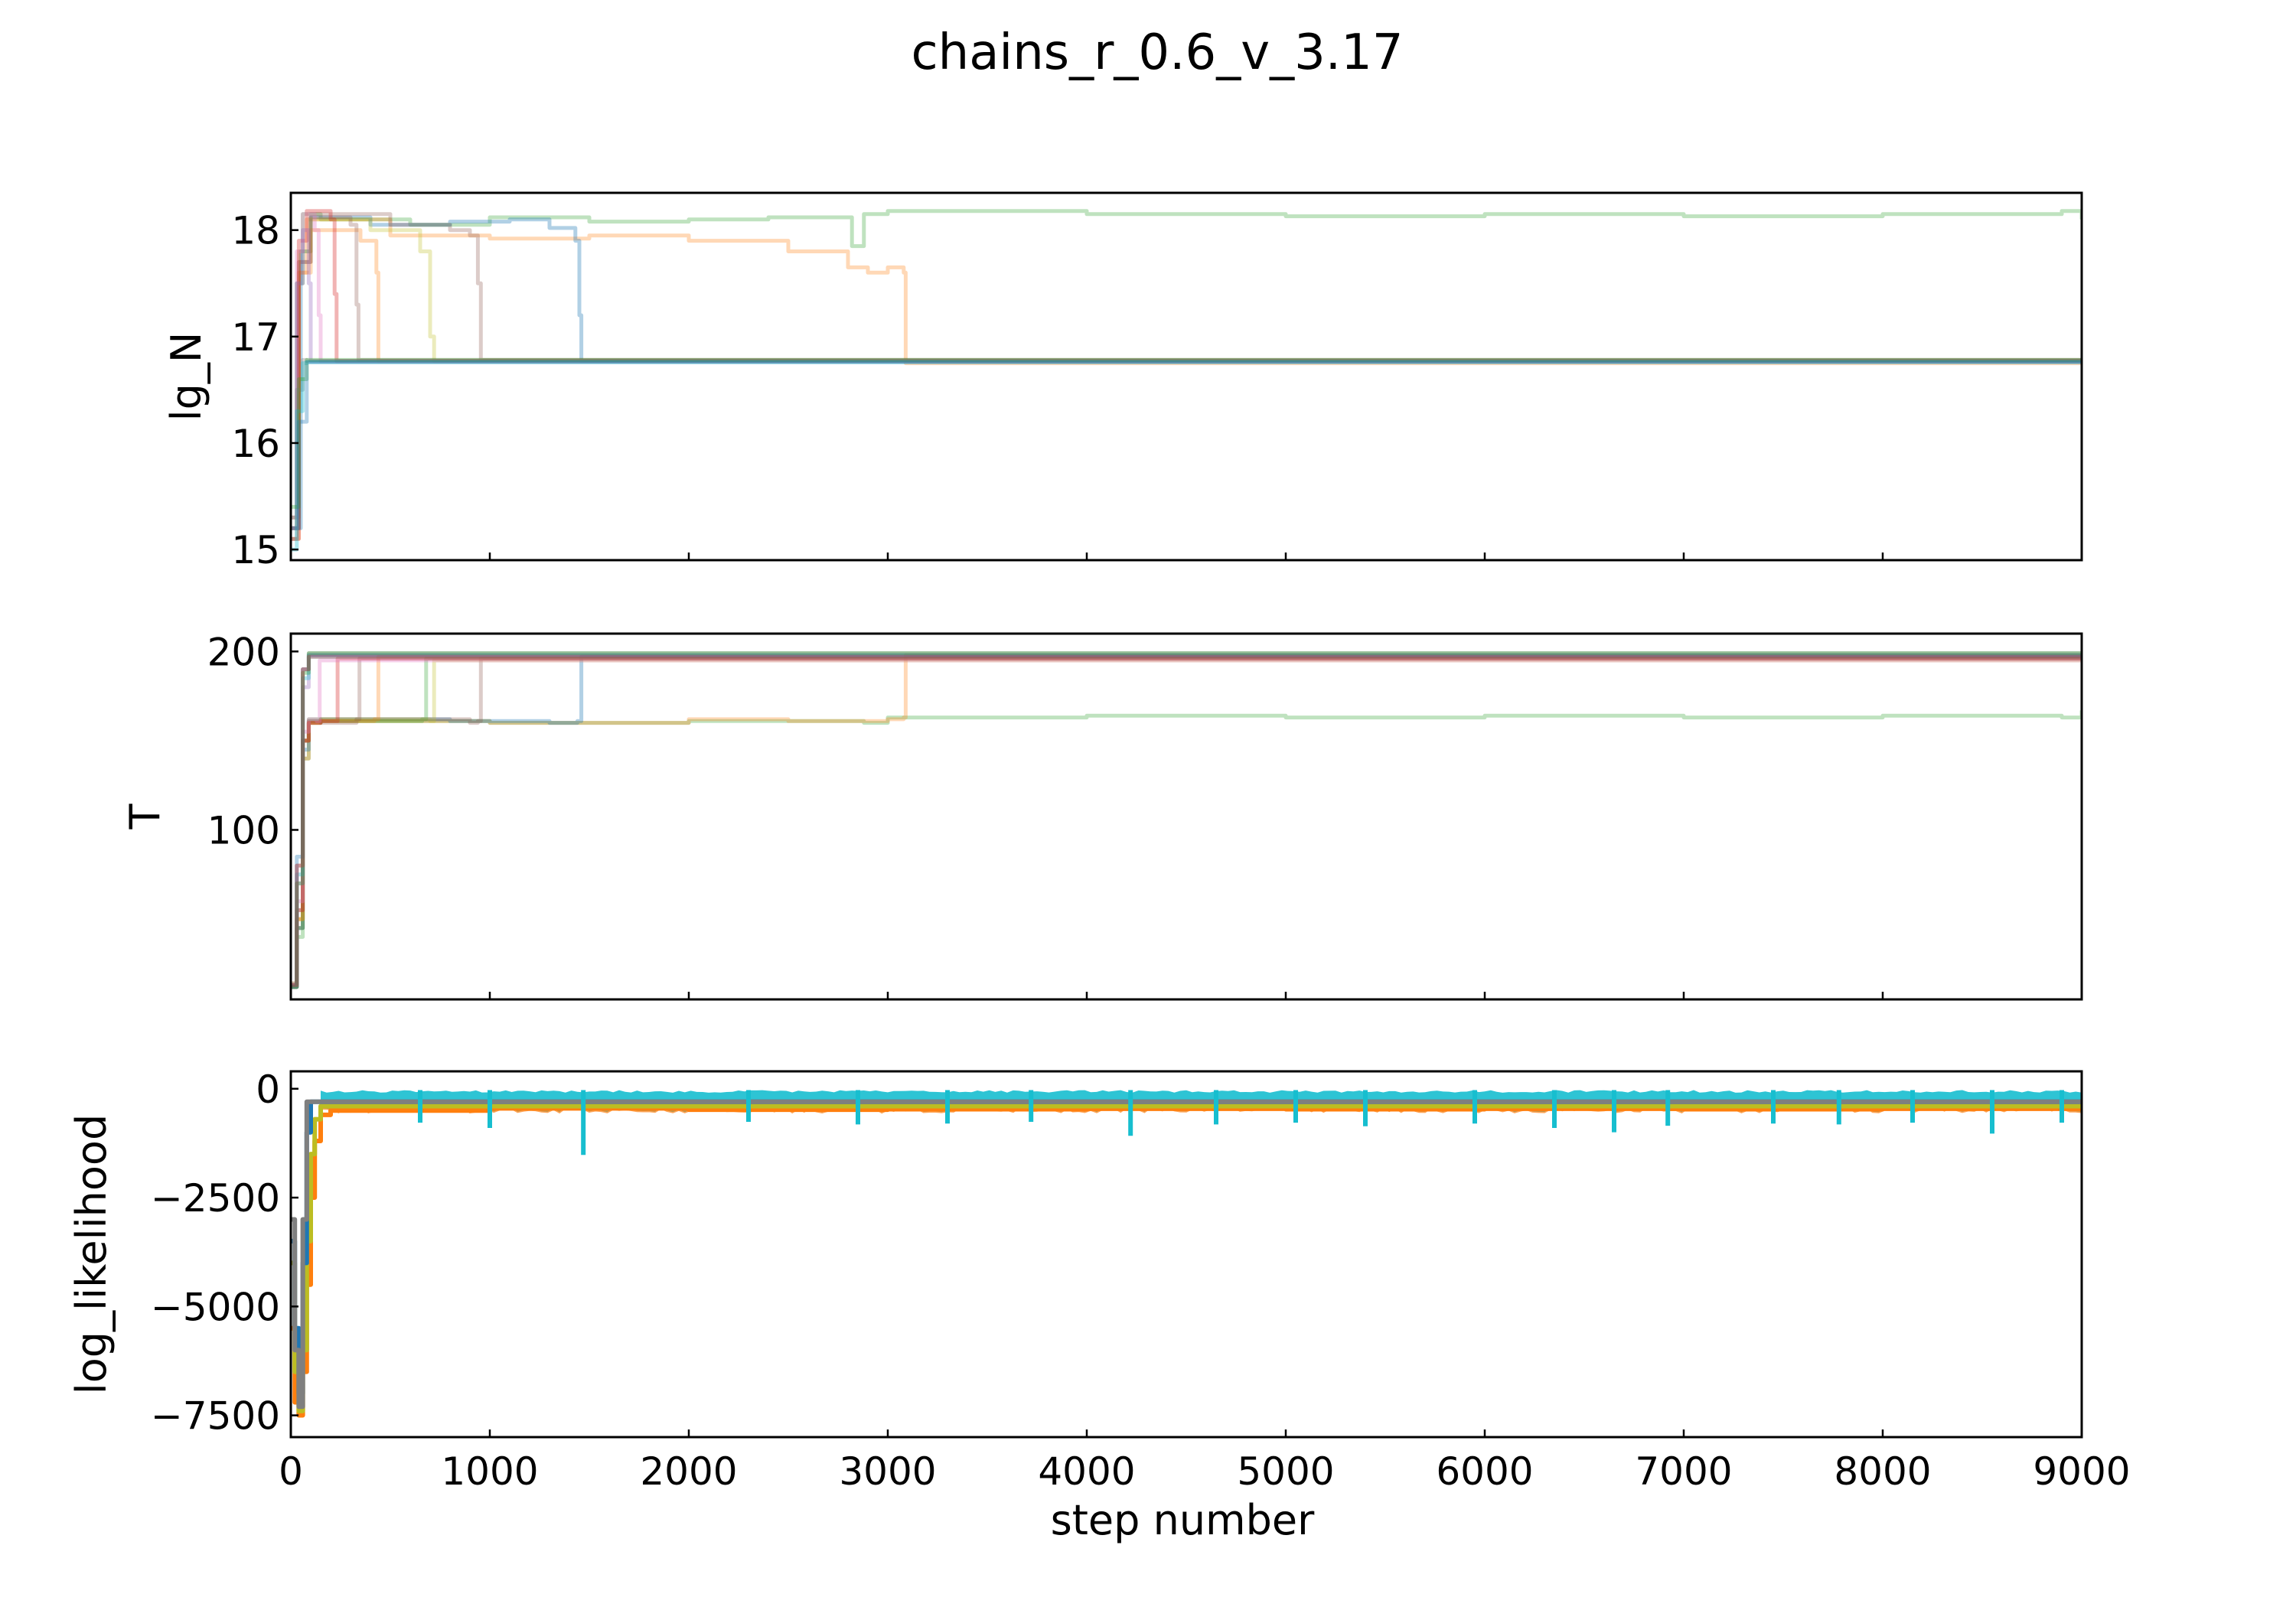 The image size is (2296, 1607). I want to click on y-tick-label: 0, so click(268, 1090).